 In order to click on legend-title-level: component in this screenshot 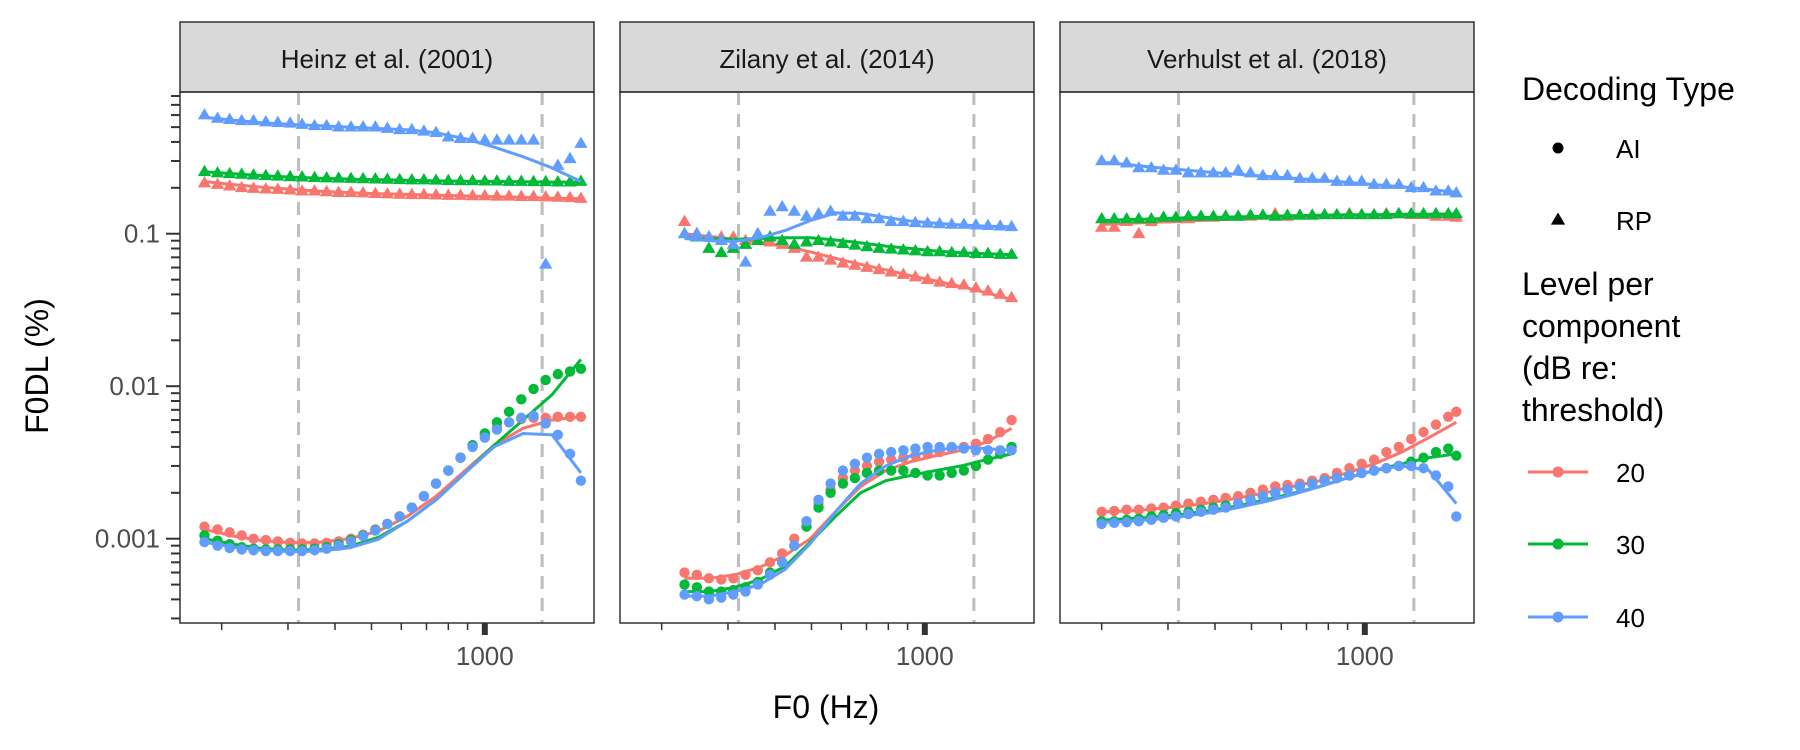, I will do `click(1601, 326)`.